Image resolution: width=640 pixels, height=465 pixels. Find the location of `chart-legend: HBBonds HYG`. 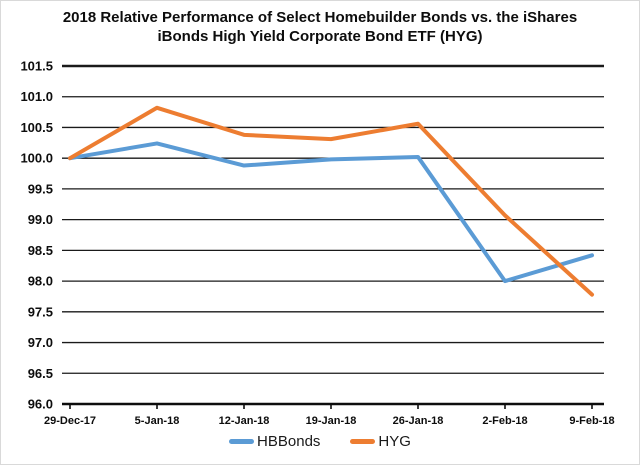

chart-legend: HBBonds HYG is located at coordinates (320, 441).